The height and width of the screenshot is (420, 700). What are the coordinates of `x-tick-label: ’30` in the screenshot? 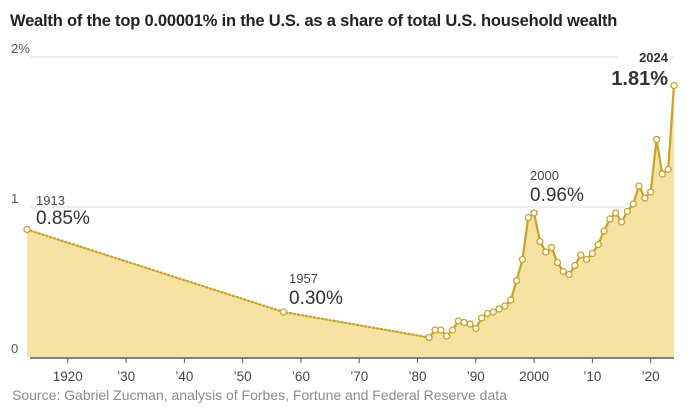 It's located at (126, 376).